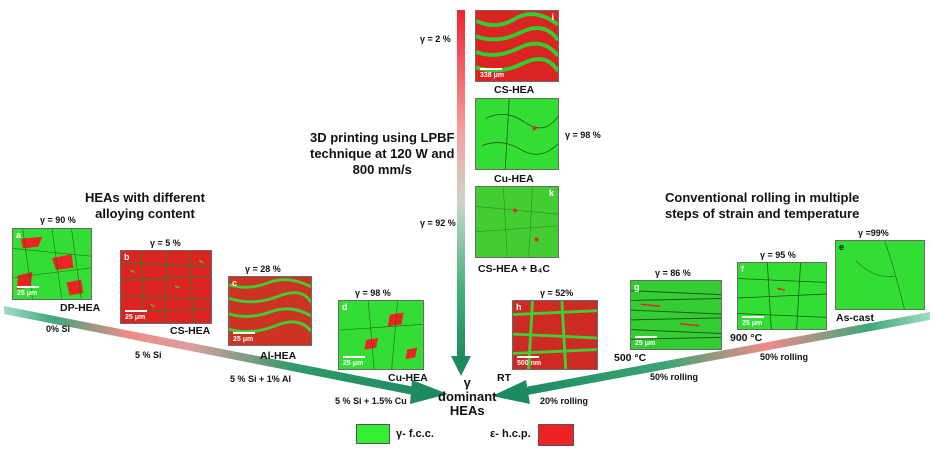  I want to click on target-heas: HEAs, so click(467, 410).